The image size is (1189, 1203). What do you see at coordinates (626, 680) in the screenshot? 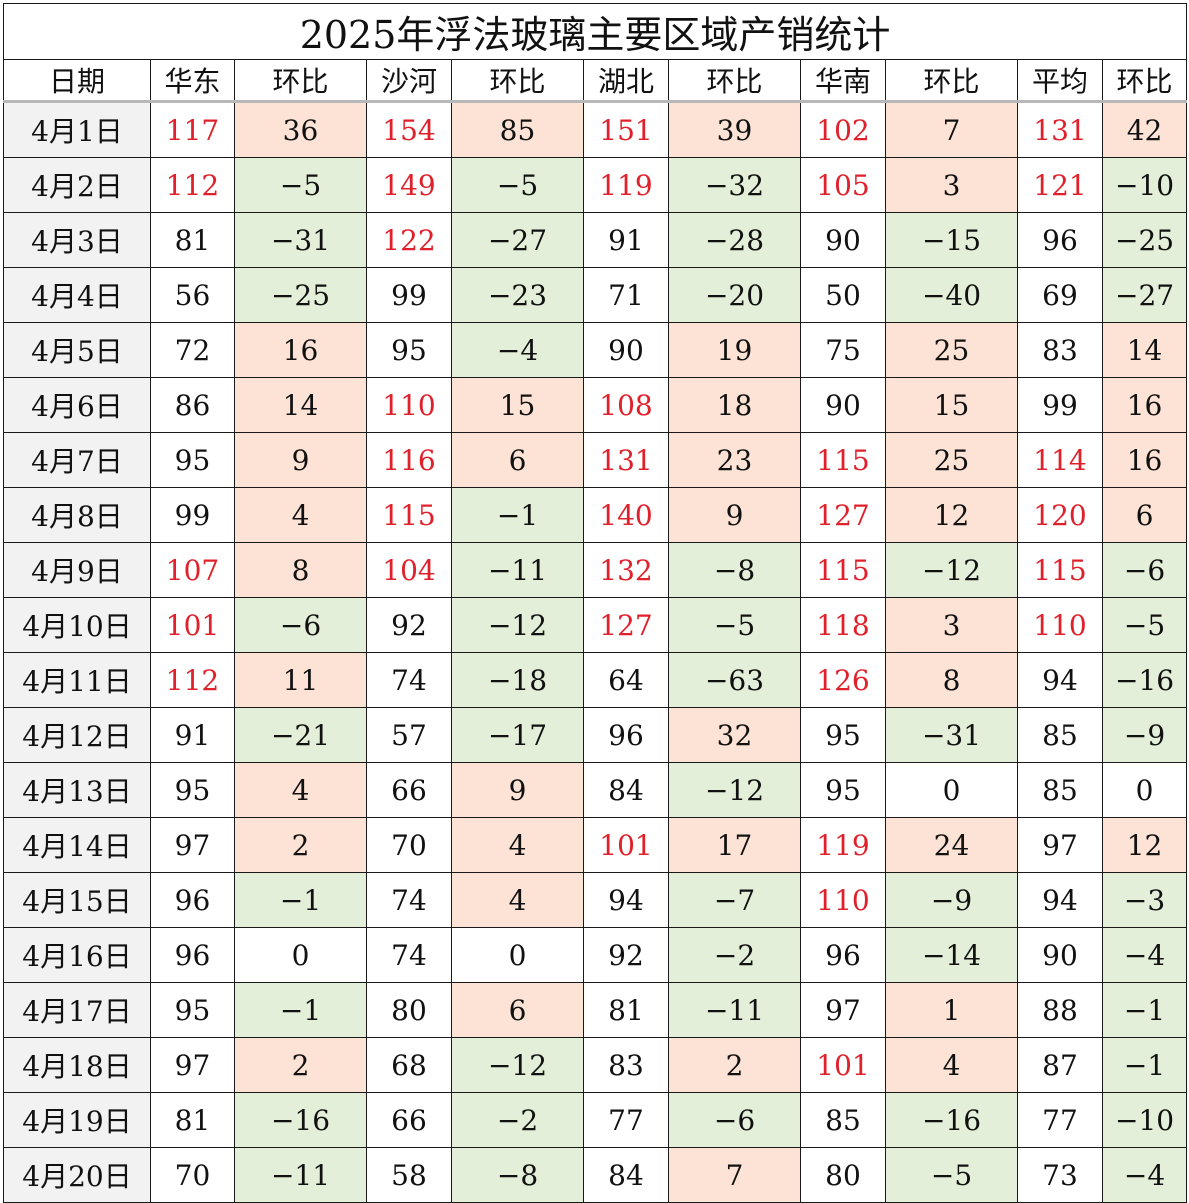
I see `value-cell: 64` at bounding box center [626, 680].